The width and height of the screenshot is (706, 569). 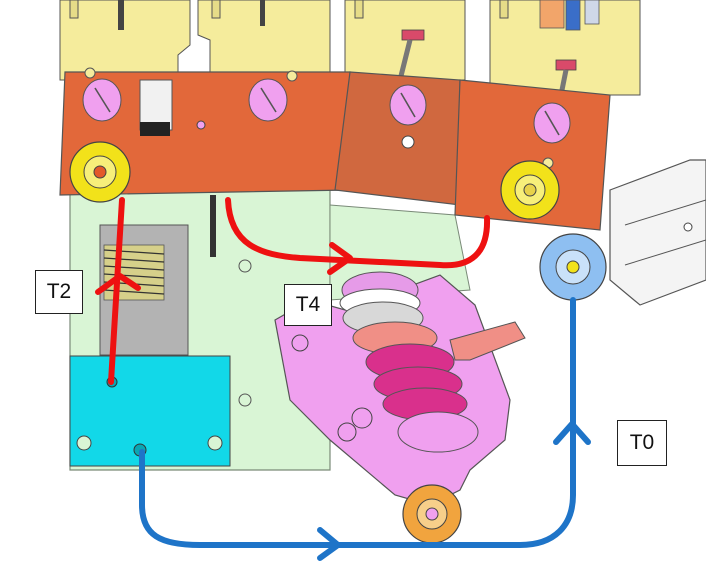 I want to click on roller-yellow-left, so click(x=100, y=172).